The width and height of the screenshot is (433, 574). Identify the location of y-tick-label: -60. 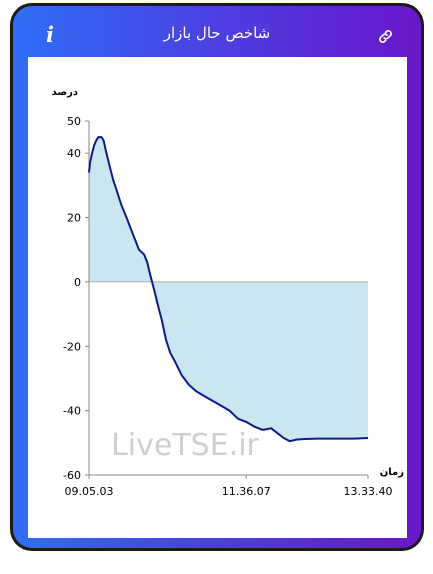
(72, 475).